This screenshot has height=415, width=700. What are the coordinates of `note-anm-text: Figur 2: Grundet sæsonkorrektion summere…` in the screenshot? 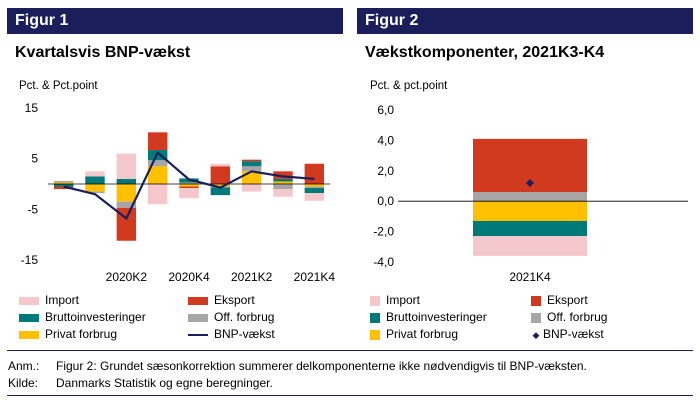 It's located at (321, 366).